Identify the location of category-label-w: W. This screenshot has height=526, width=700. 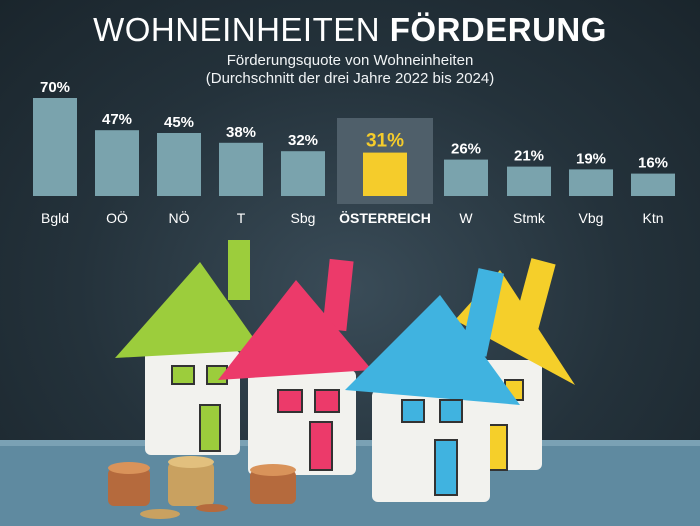
(466, 218).